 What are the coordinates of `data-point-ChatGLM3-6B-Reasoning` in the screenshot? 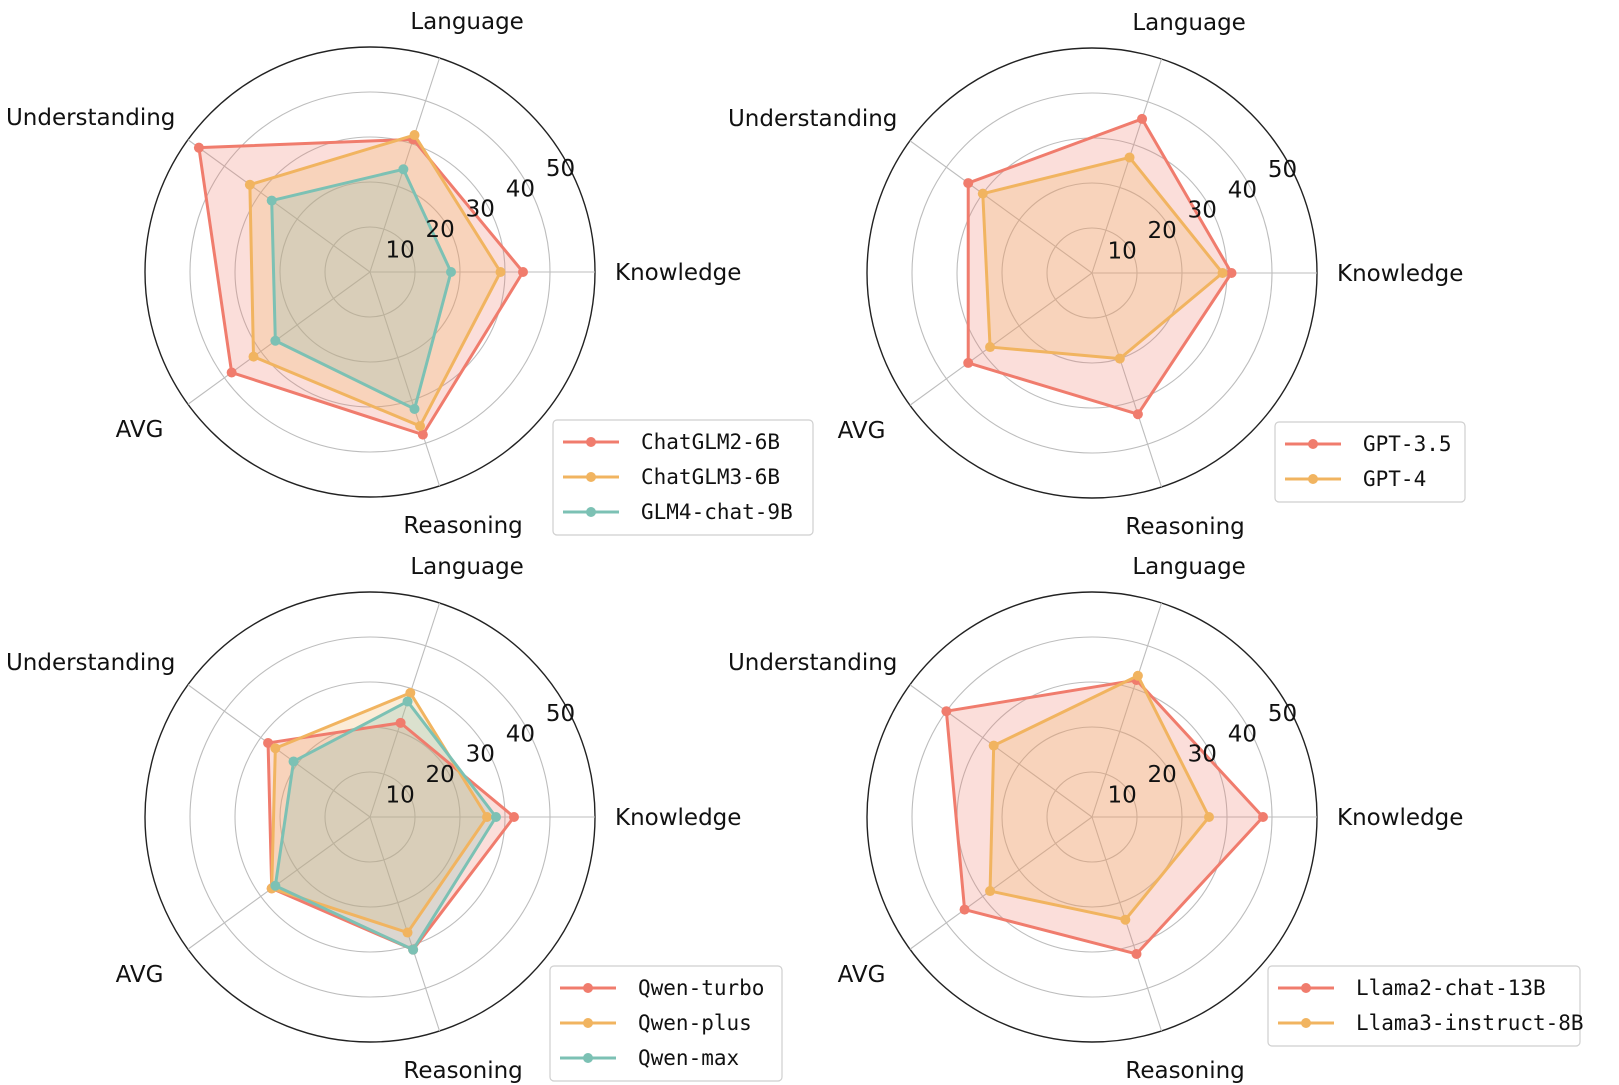 It's located at (420, 426).